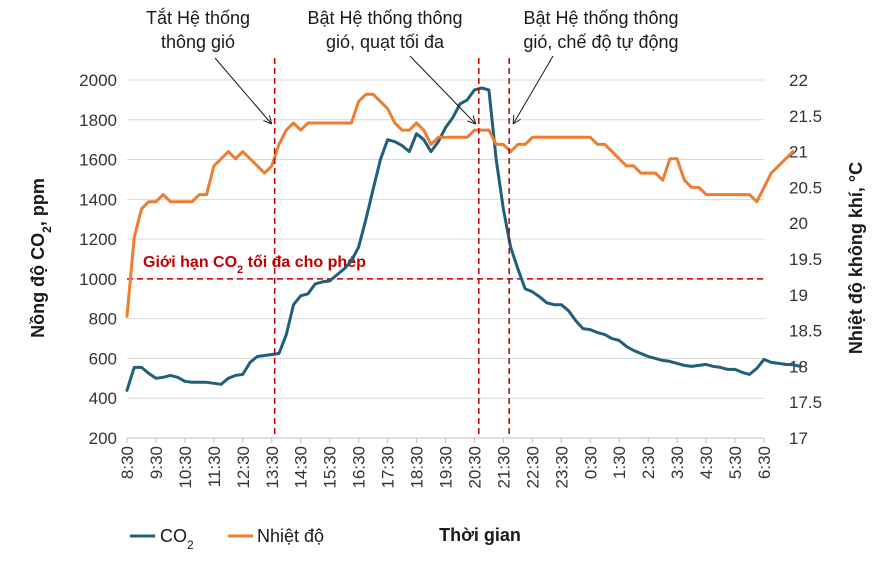 The height and width of the screenshot is (569, 887). What do you see at coordinates (735, 462) in the screenshot?
I see `x-tick-label: 5:30` at bounding box center [735, 462].